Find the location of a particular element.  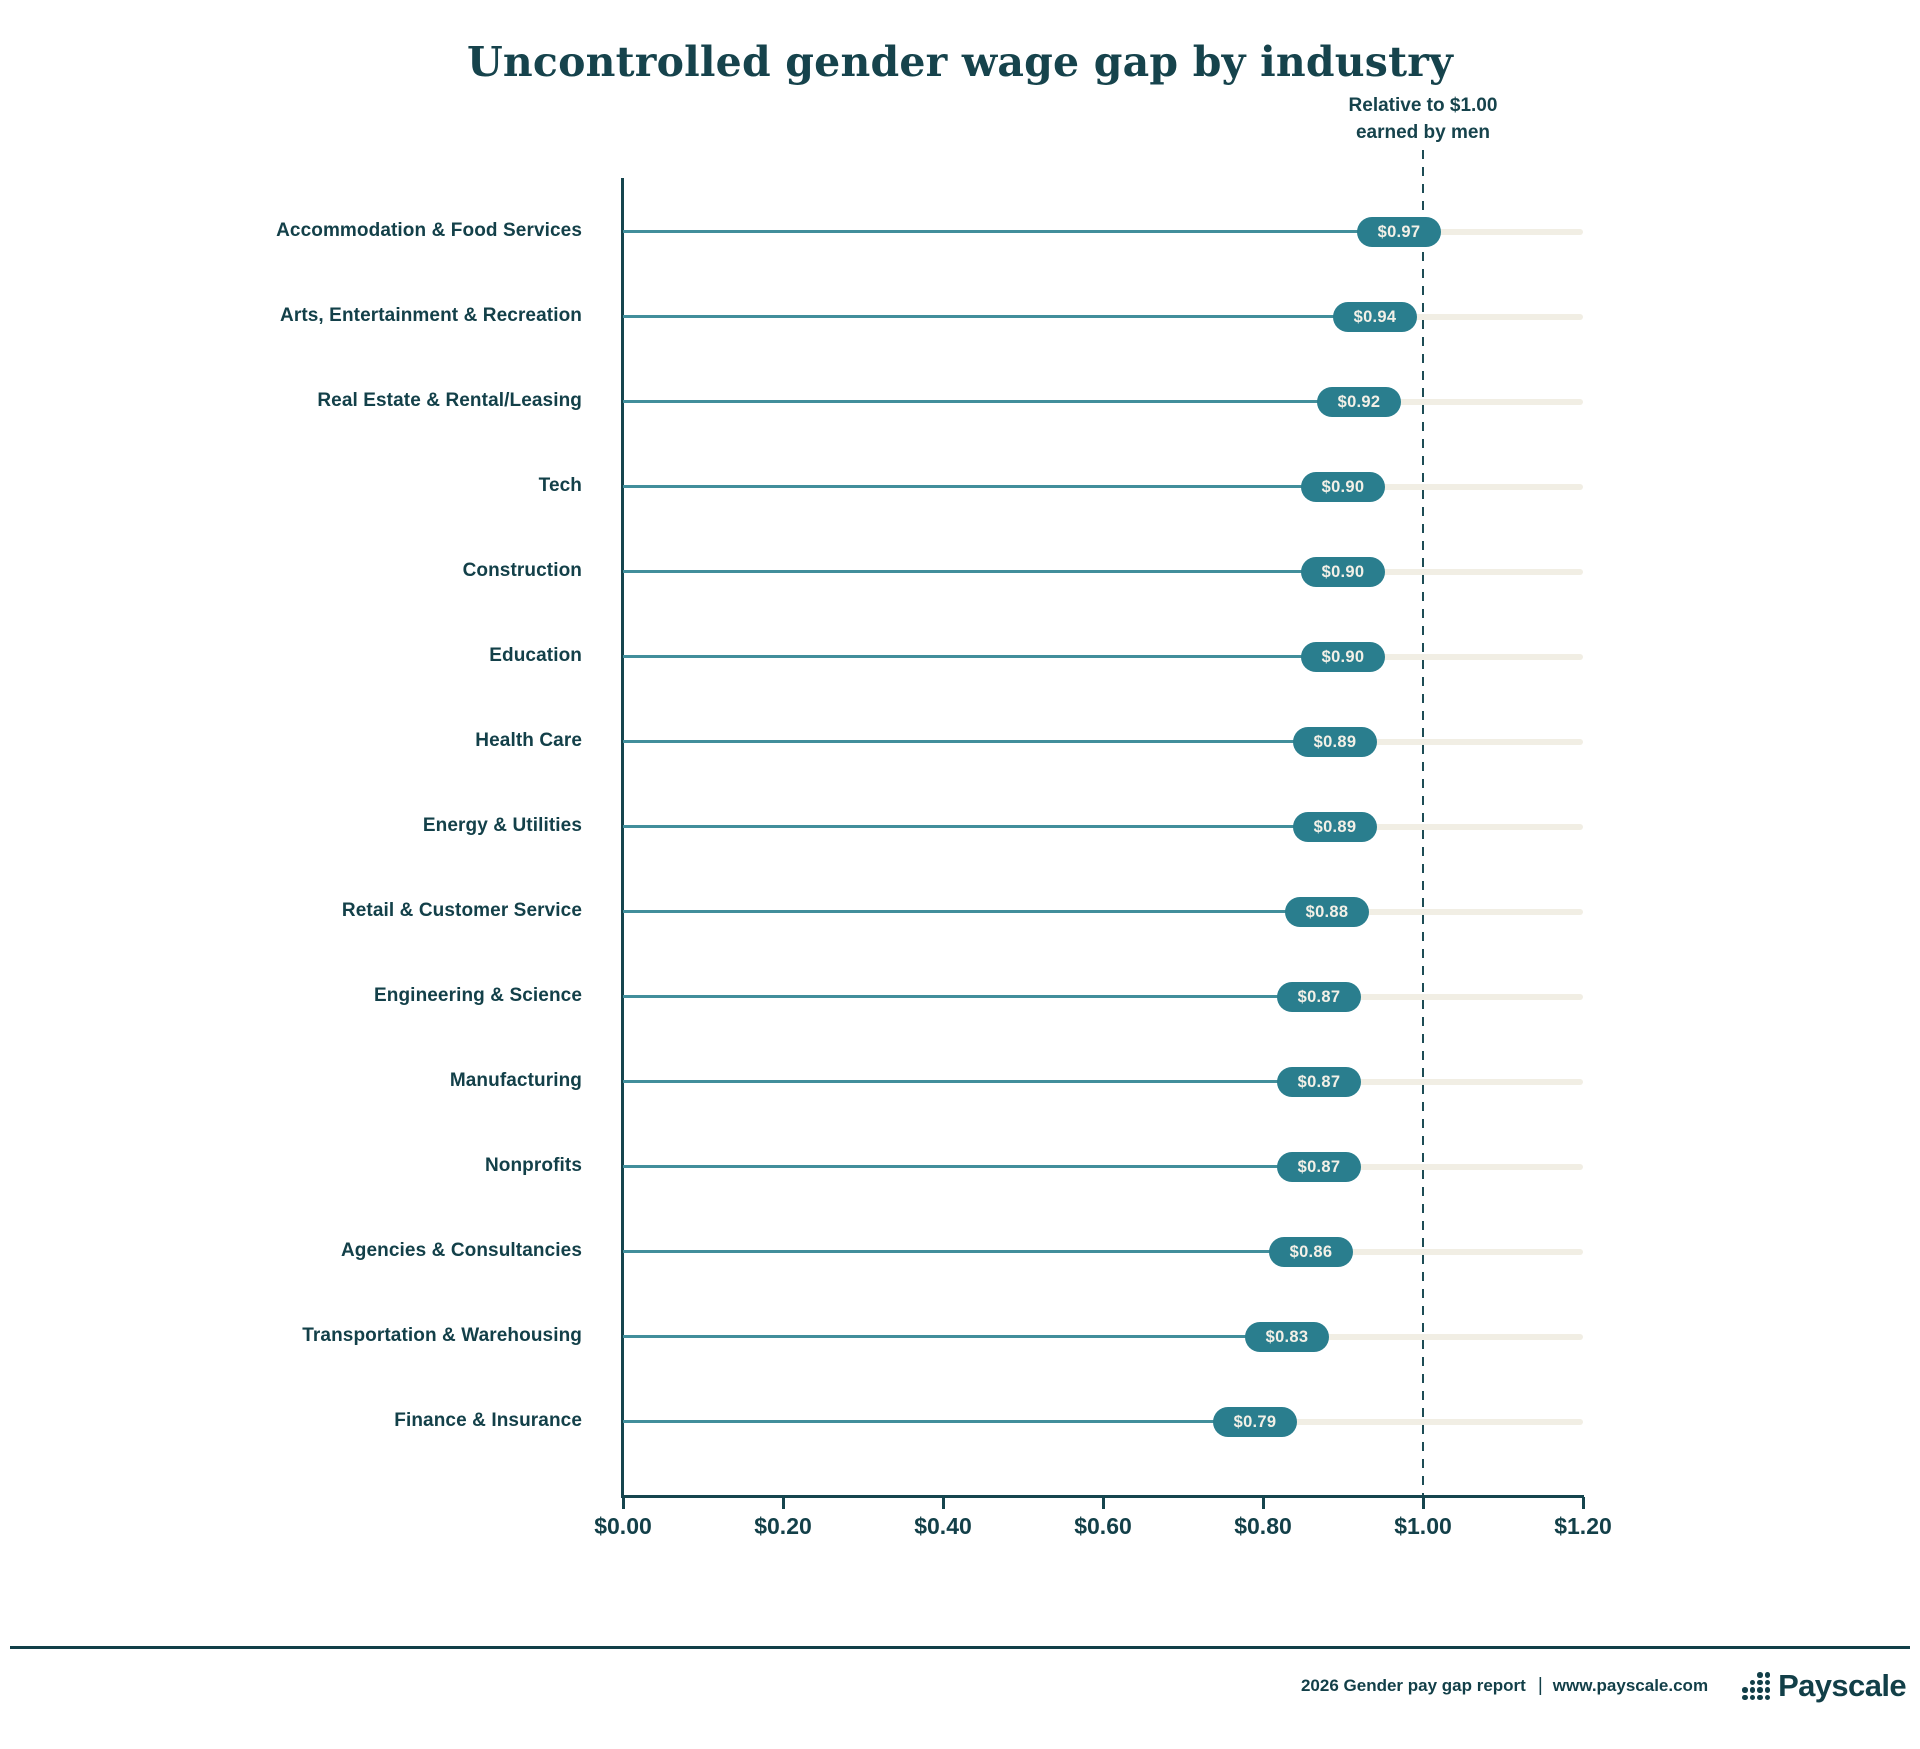

category-label: Arts, Entertainment & Recreation is located at coordinates (431, 315).